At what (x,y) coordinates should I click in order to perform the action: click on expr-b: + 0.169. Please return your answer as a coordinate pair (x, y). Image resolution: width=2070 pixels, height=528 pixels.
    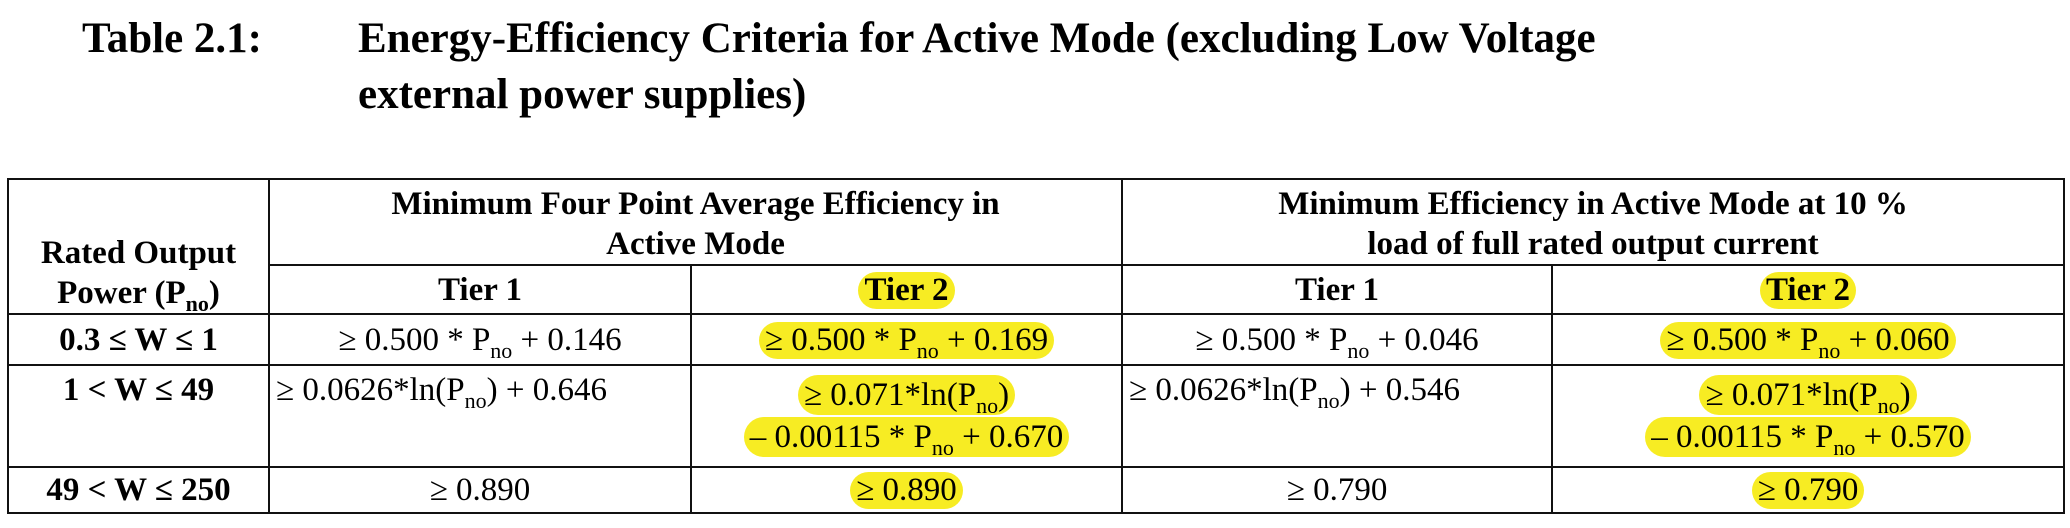
    Looking at the image, I should click on (993, 339).